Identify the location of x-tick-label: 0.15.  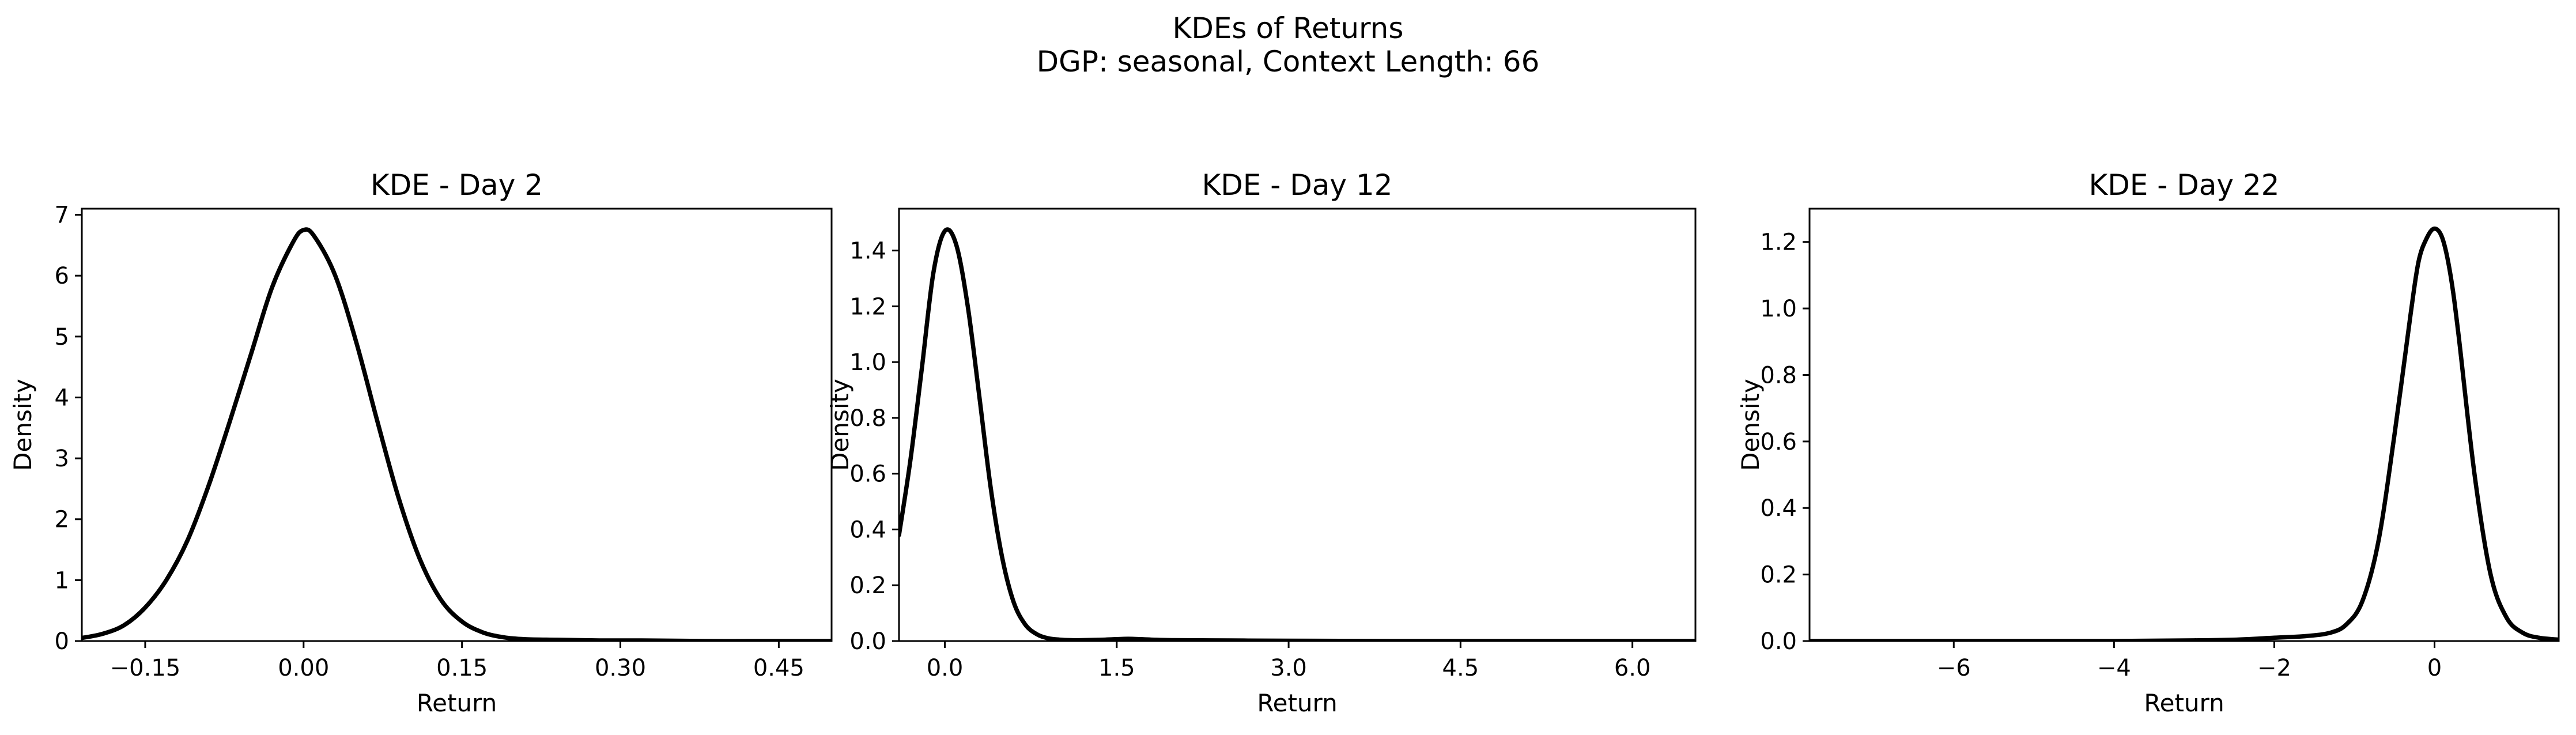
(462, 668).